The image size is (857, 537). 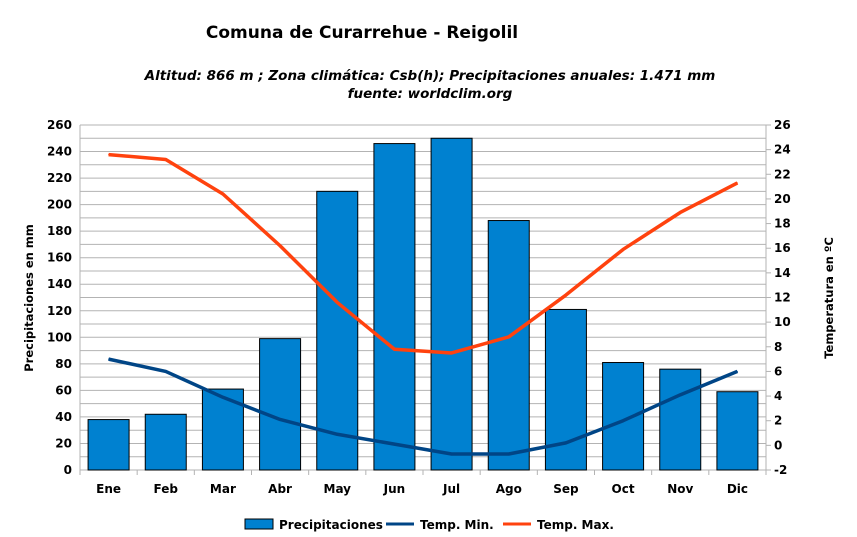 What do you see at coordinates (59, 258) in the screenshot?
I see `y-tick-label: 160` at bounding box center [59, 258].